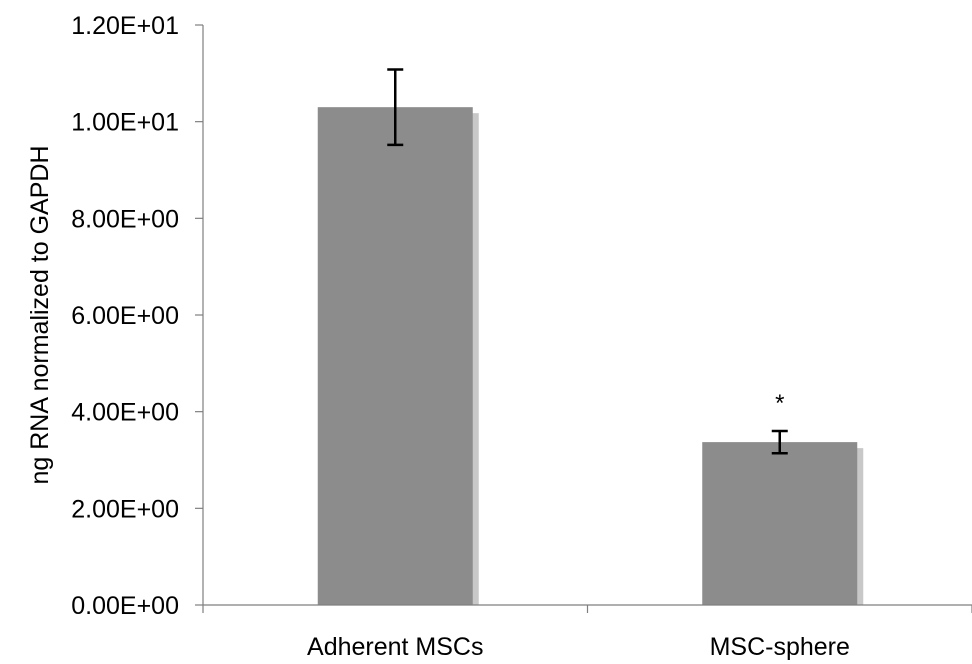 Image resolution: width=972 pixels, height=664 pixels. What do you see at coordinates (779, 403) in the screenshot?
I see `significance-marker: *` at bounding box center [779, 403].